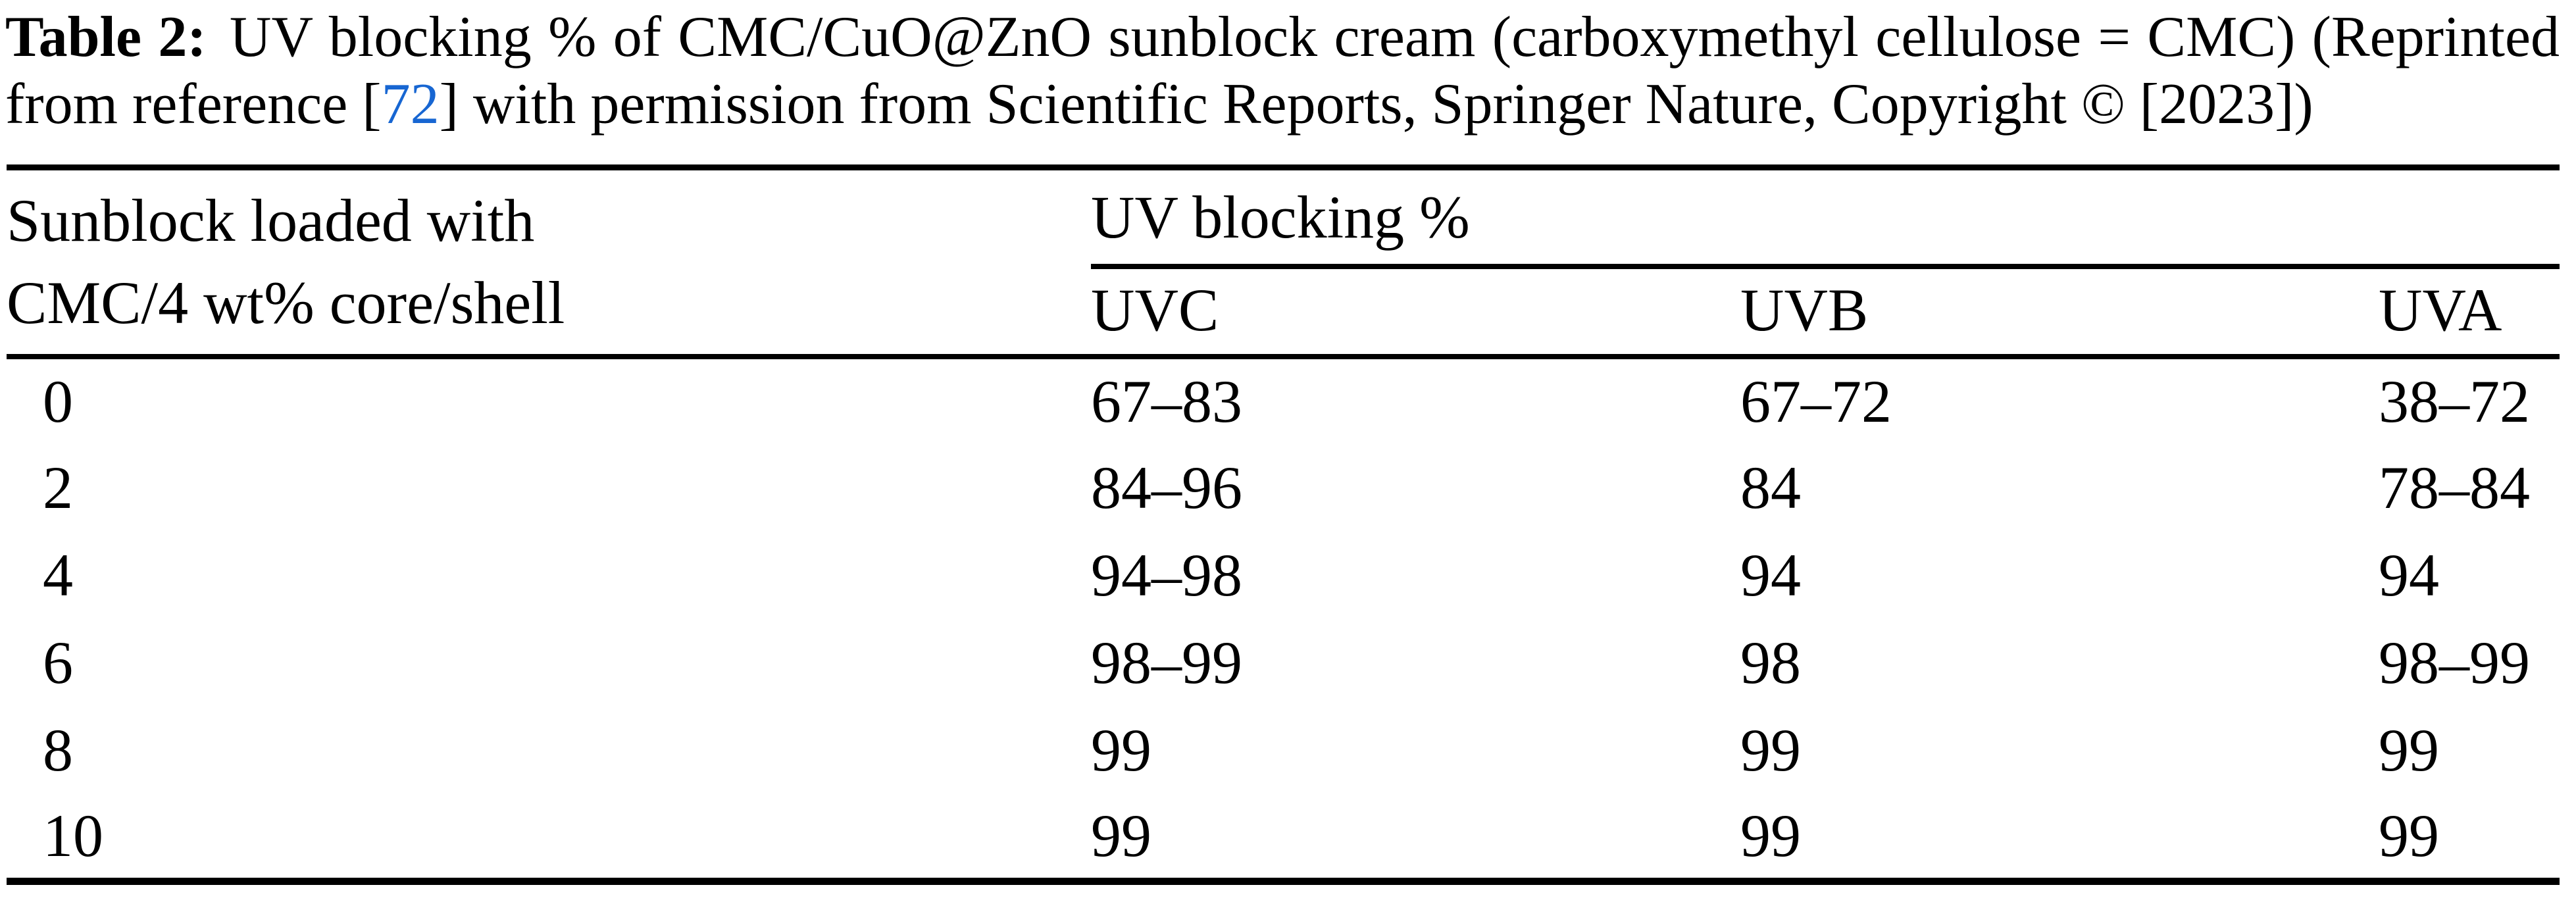  I want to click on row-label: 6, so click(58, 662).